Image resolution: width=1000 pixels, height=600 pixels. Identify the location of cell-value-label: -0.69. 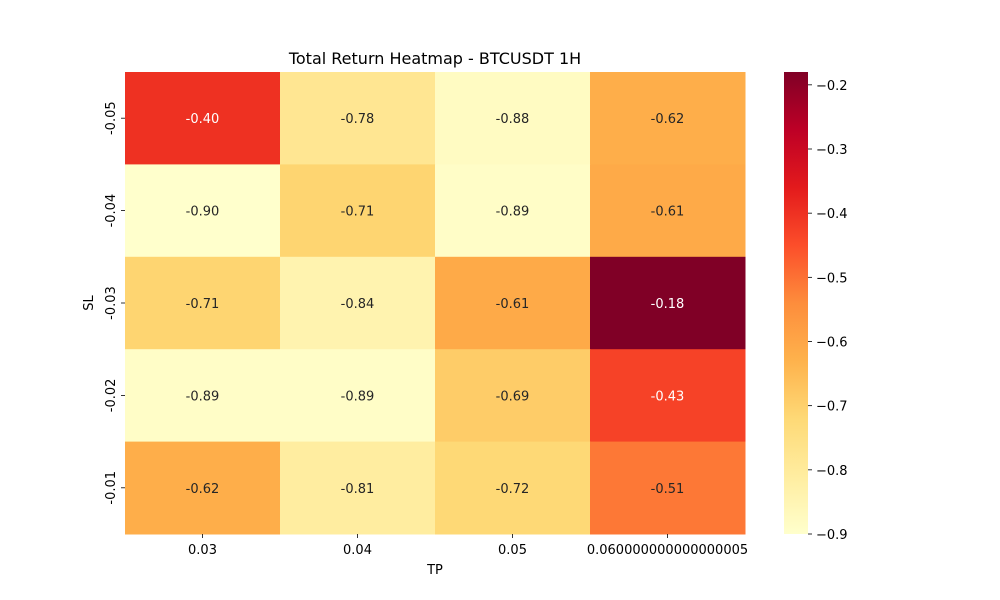
(513, 396).